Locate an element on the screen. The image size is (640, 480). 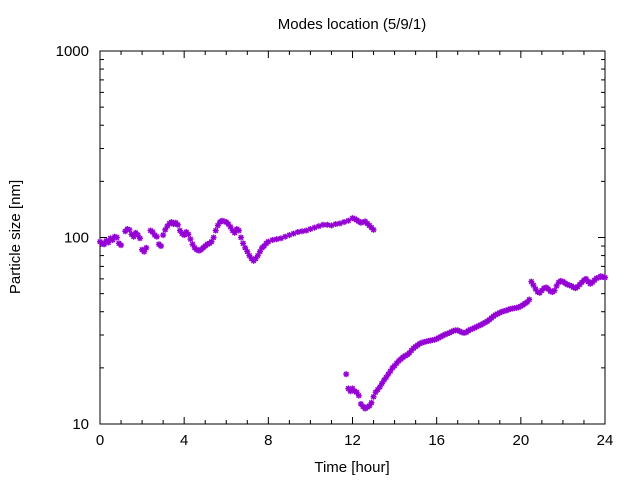
x-tick-label: 8 is located at coordinates (268, 440).